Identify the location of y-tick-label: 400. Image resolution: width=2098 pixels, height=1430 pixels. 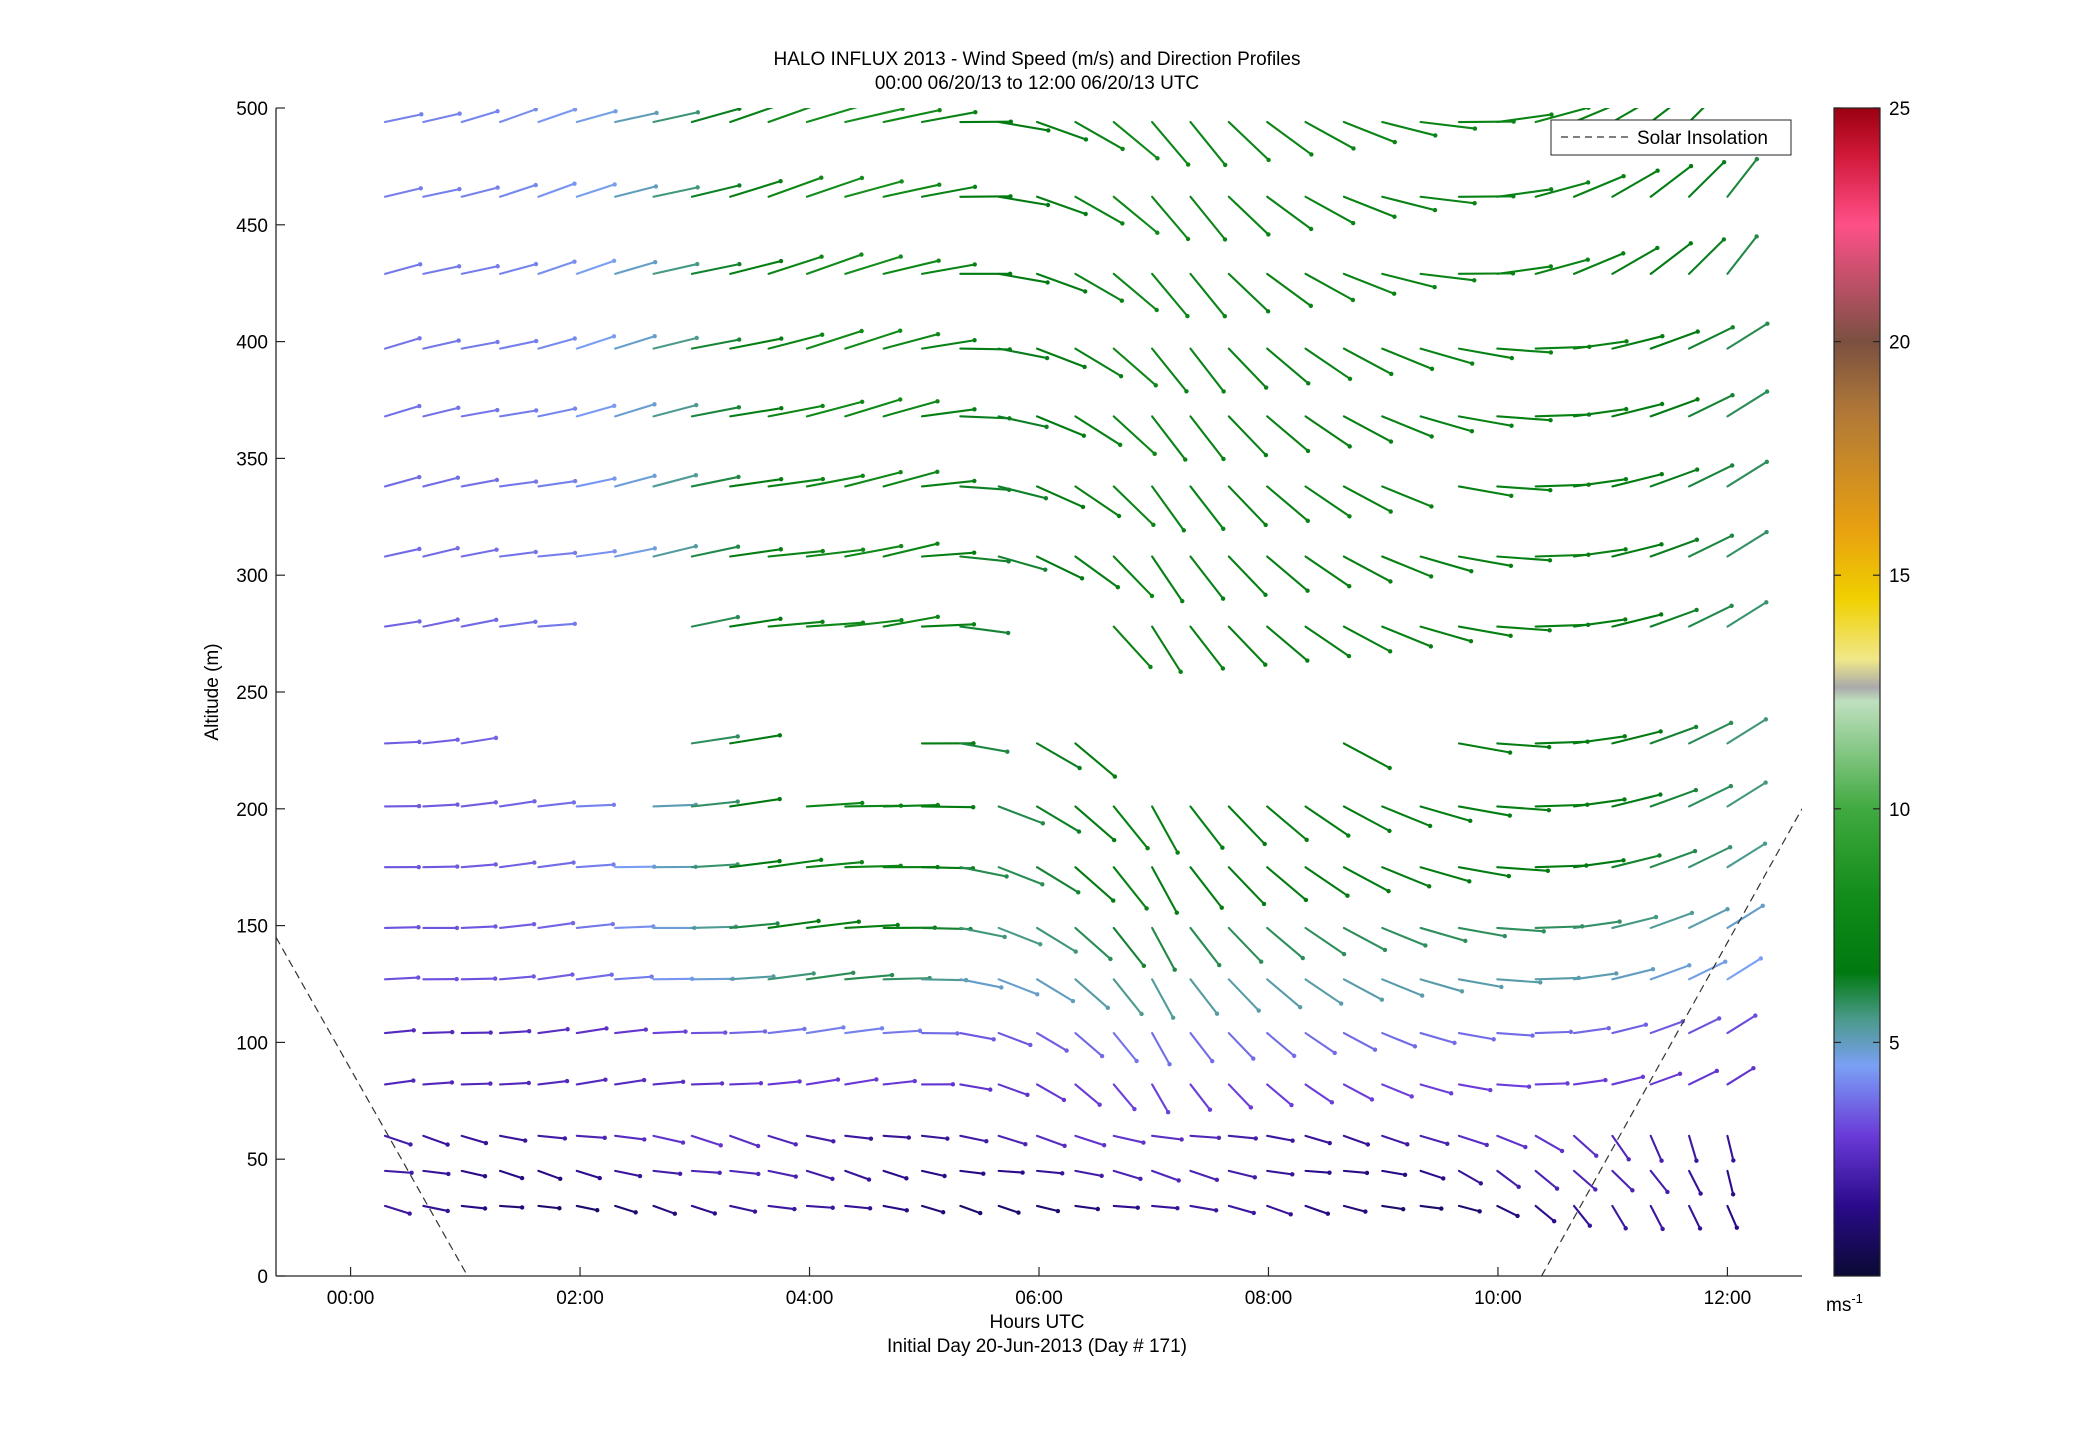
(252, 343).